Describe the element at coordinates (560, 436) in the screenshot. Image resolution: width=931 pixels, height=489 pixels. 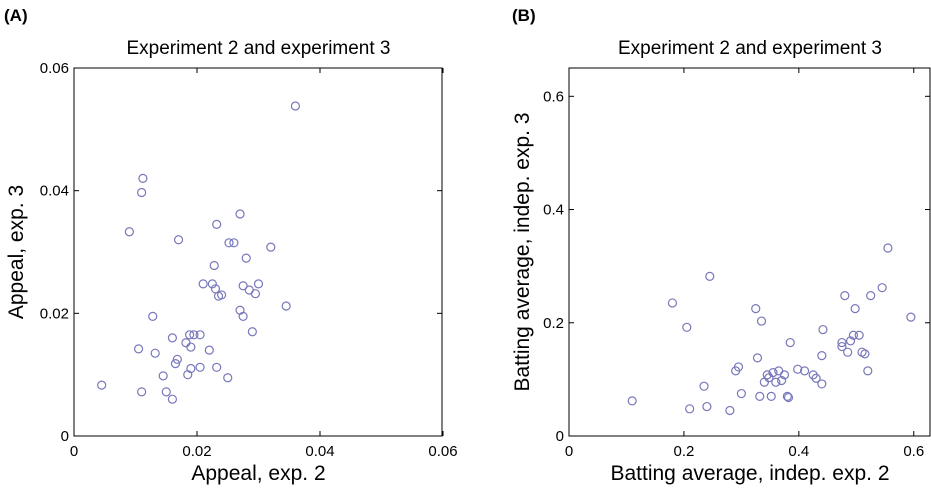
I see `y-tick-label-b-0: 0` at that location.